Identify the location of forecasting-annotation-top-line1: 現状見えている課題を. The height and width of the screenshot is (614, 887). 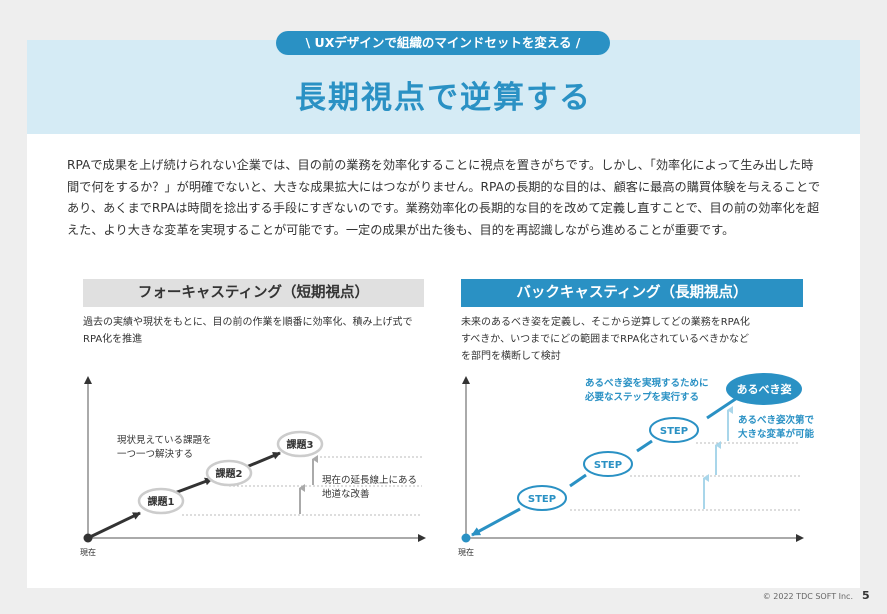
(164, 440).